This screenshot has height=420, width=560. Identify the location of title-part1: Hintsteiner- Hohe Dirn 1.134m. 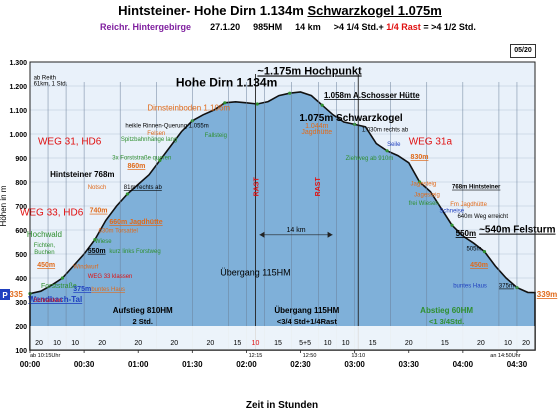
(211, 10).